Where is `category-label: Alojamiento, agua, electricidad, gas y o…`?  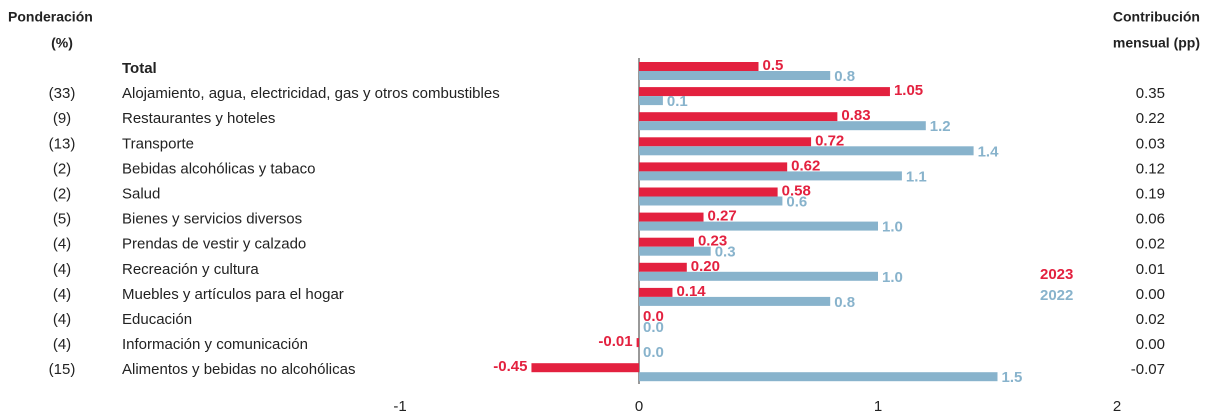
category-label: Alojamiento, agua, electricidad, gas y o… is located at coordinates (311, 93).